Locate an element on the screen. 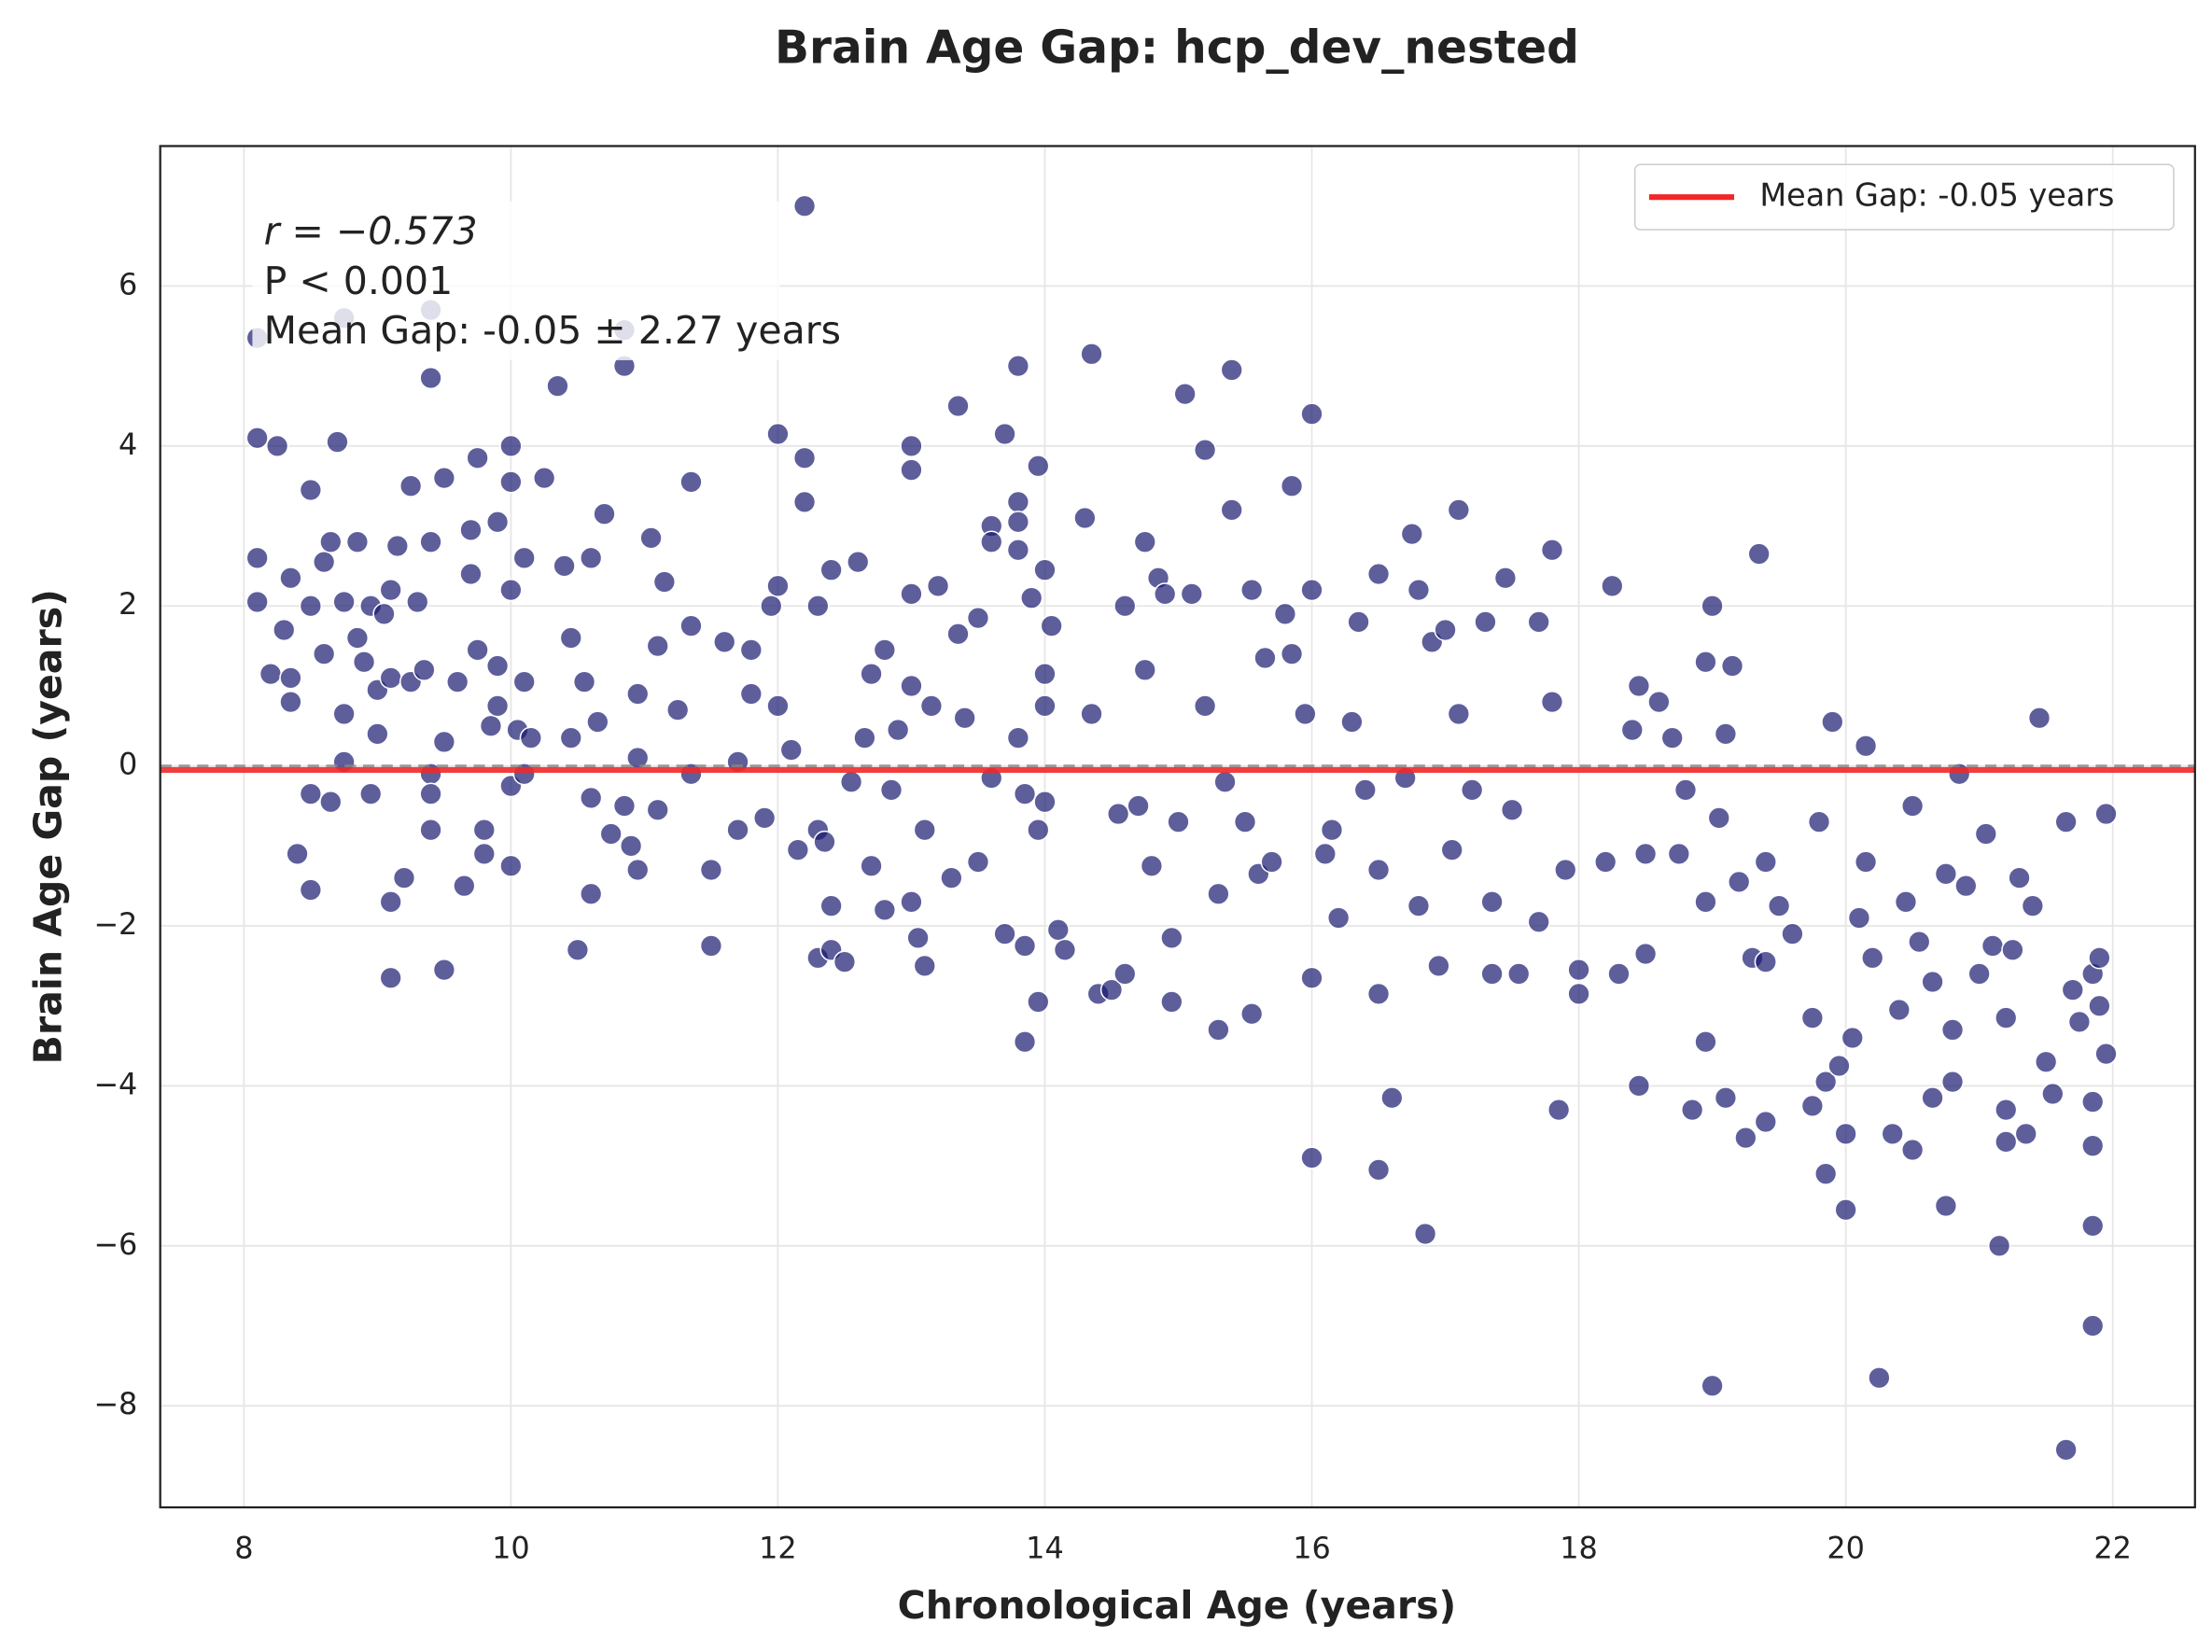  x-tick-label: 12 is located at coordinates (778, 1548).